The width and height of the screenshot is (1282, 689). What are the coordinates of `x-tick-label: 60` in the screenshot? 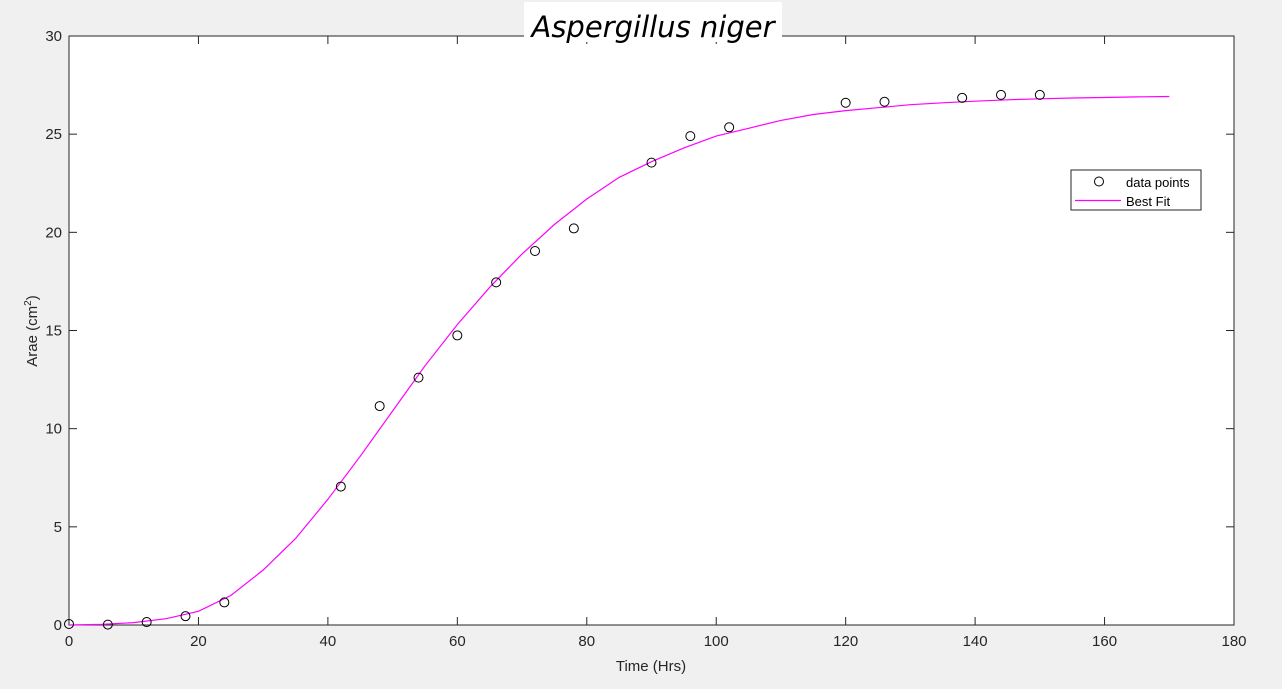 It's located at (457, 641).